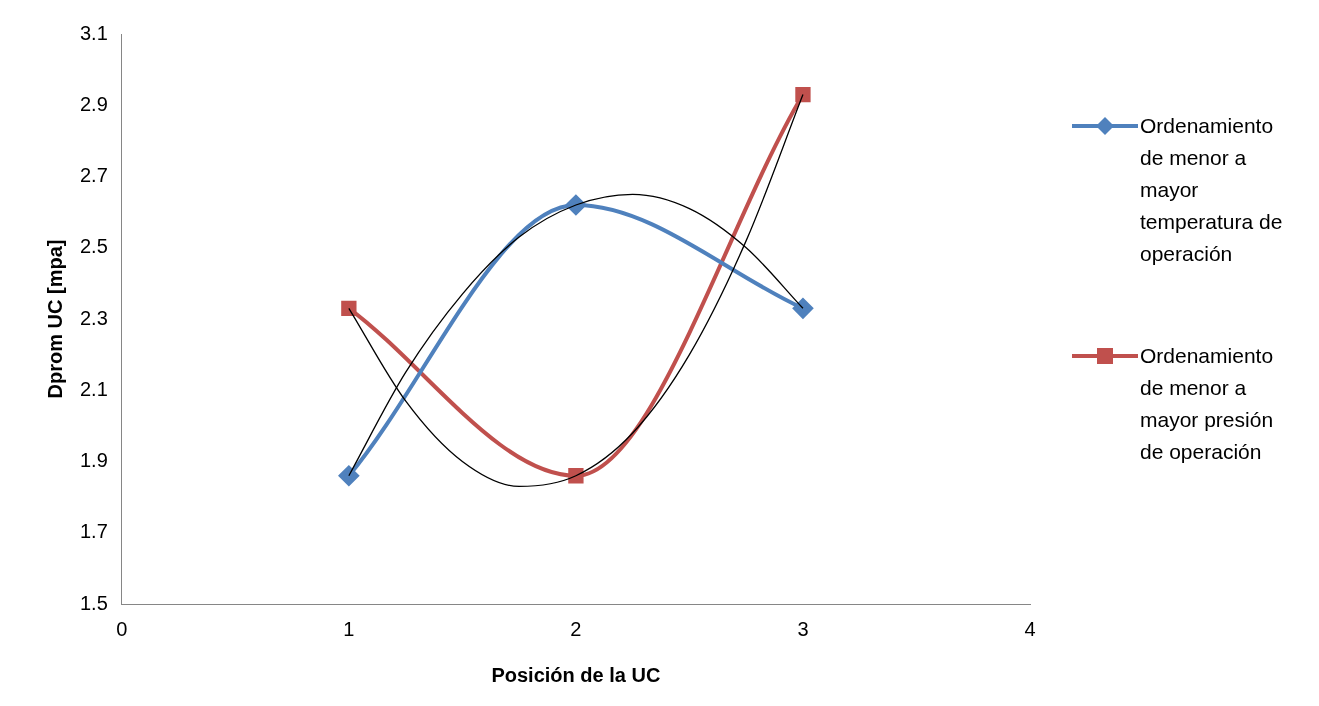 The width and height of the screenshot is (1319, 706). I want to click on y-axis-title: Dprom UC [mpa], so click(54, 319).